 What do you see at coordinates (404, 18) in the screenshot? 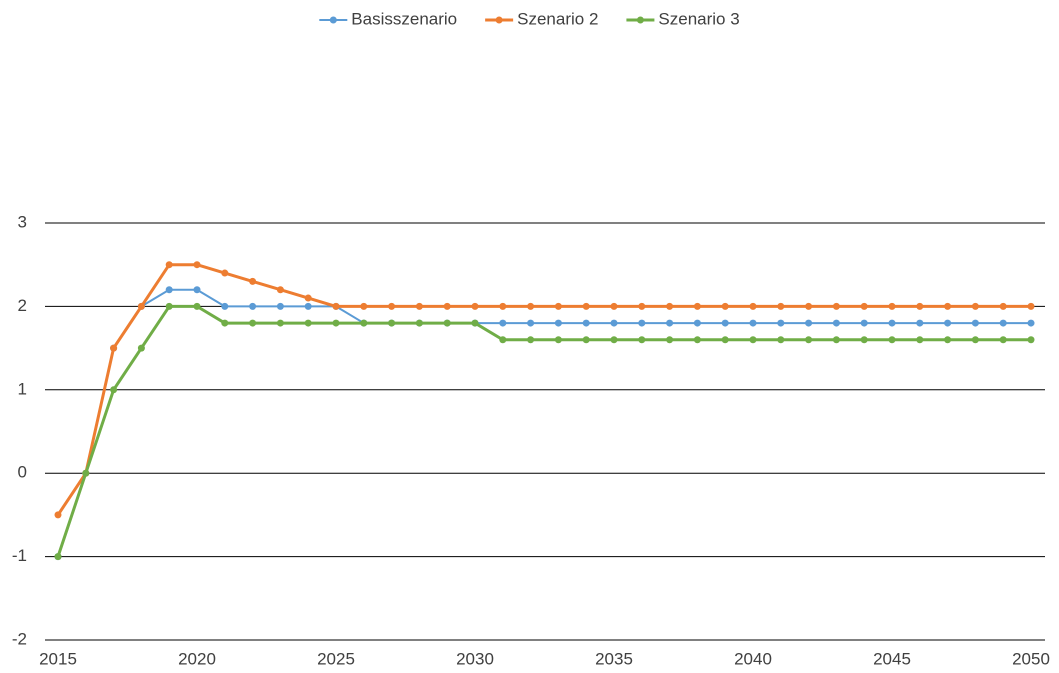
I see `legend-label: Basisszenario` at bounding box center [404, 18].